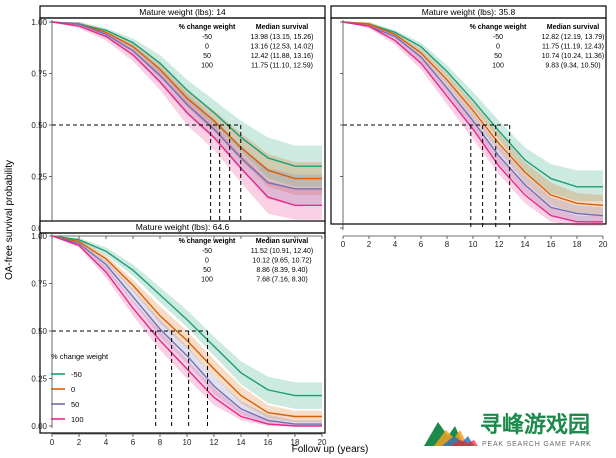 The height and width of the screenshot is (458, 616). Describe the element at coordinates (76, 374) in the screenshot. I see `legend-label--50: -50` at that location.